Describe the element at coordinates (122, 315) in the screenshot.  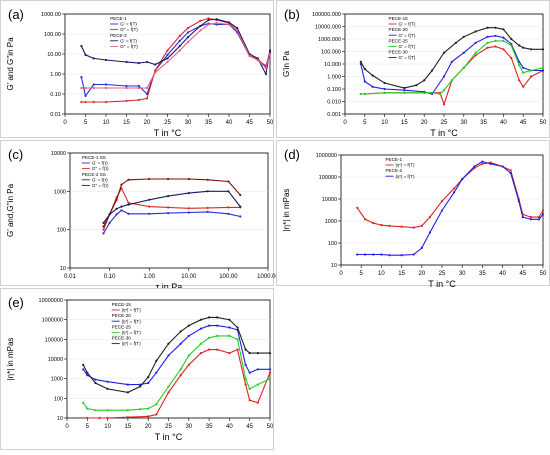
I see `legend-entry: PECE-20` at that location.